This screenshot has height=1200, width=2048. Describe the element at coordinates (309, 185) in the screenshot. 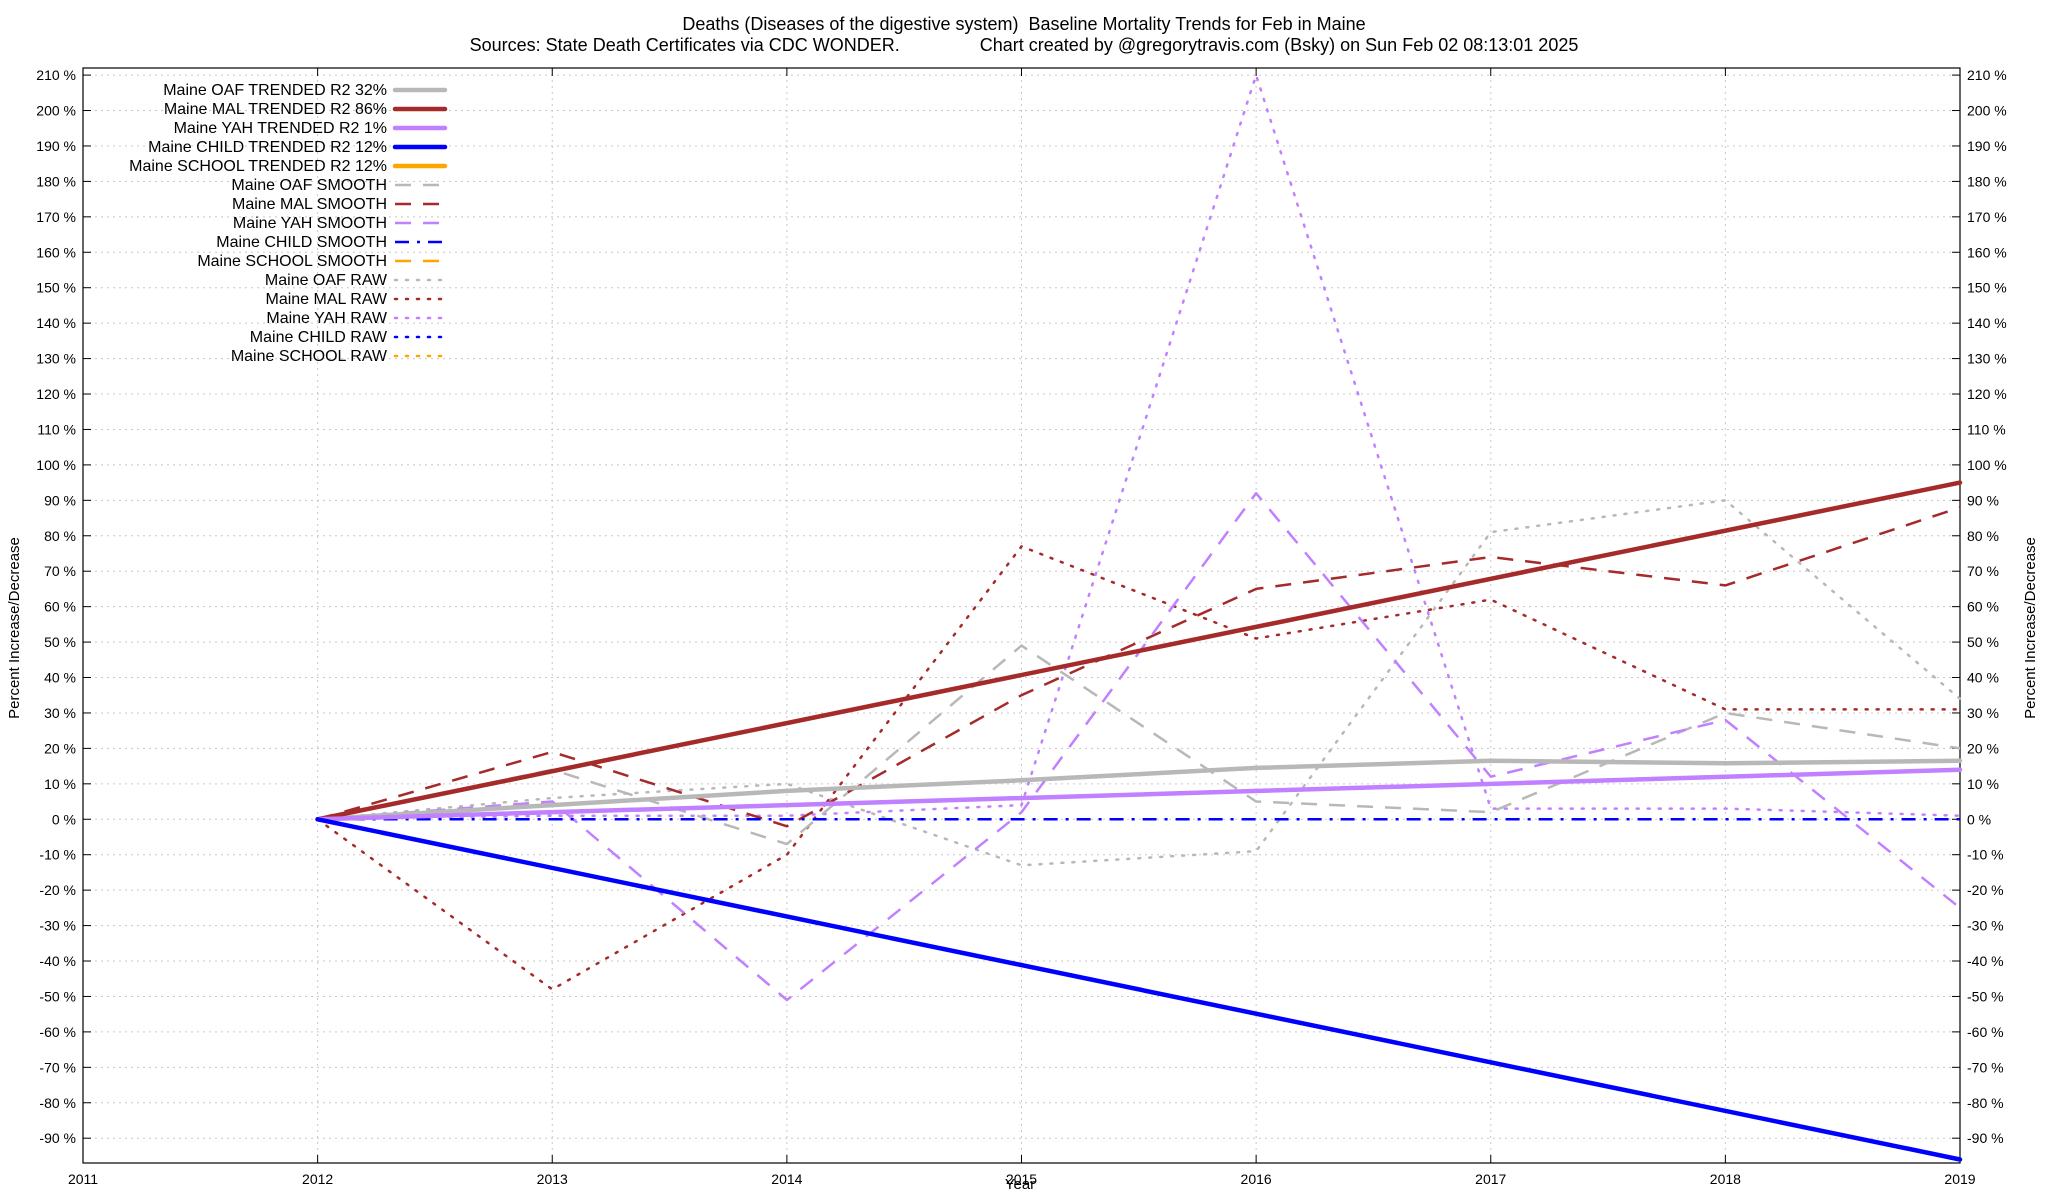

I see `legend-label: Maine OAF SMOOTH` at that location.